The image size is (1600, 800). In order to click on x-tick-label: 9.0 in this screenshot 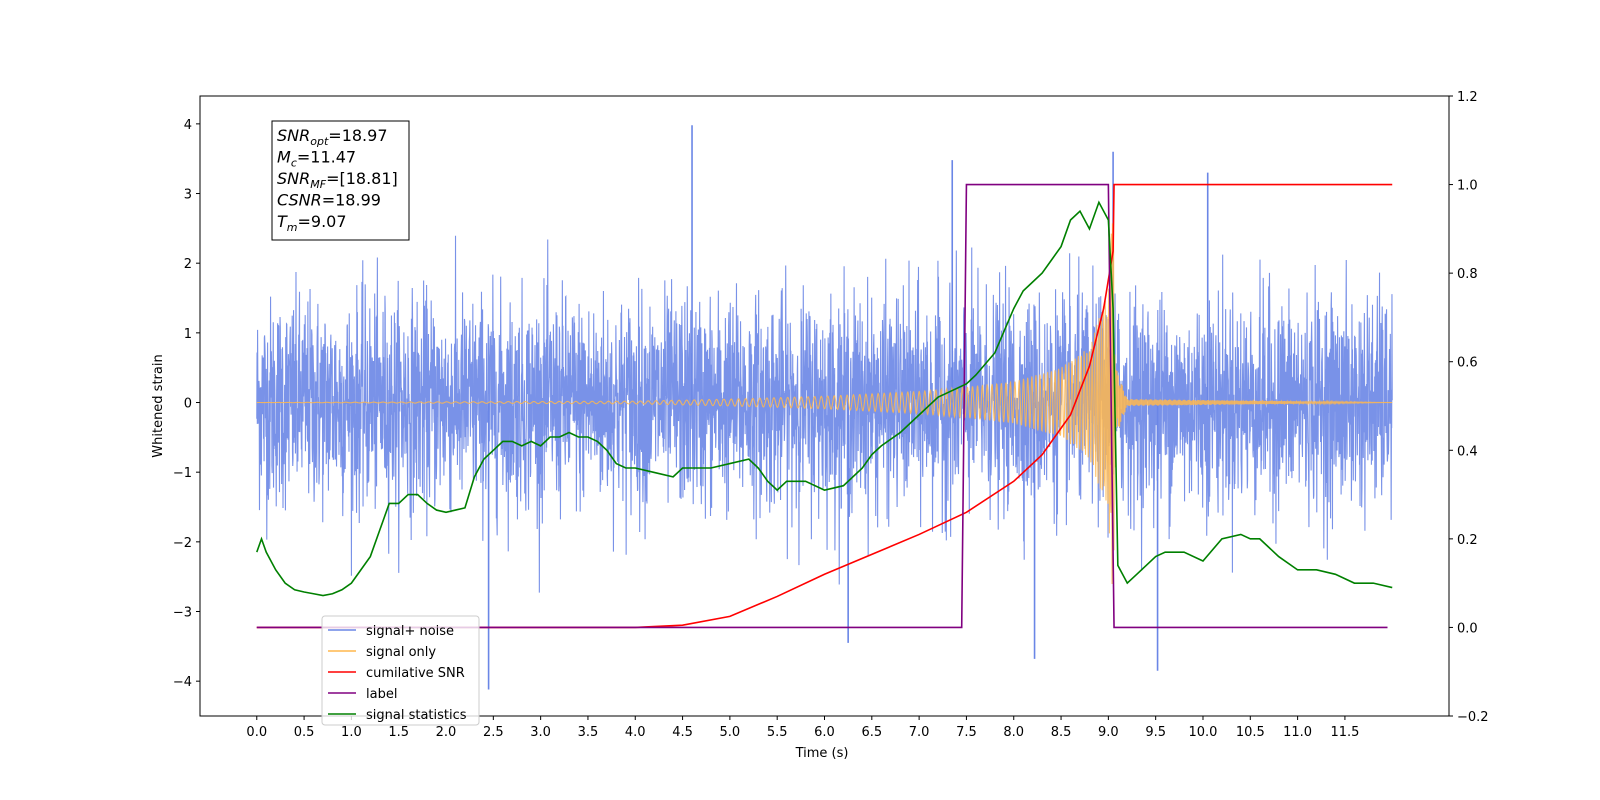, I will do `click(1108, 732)`.